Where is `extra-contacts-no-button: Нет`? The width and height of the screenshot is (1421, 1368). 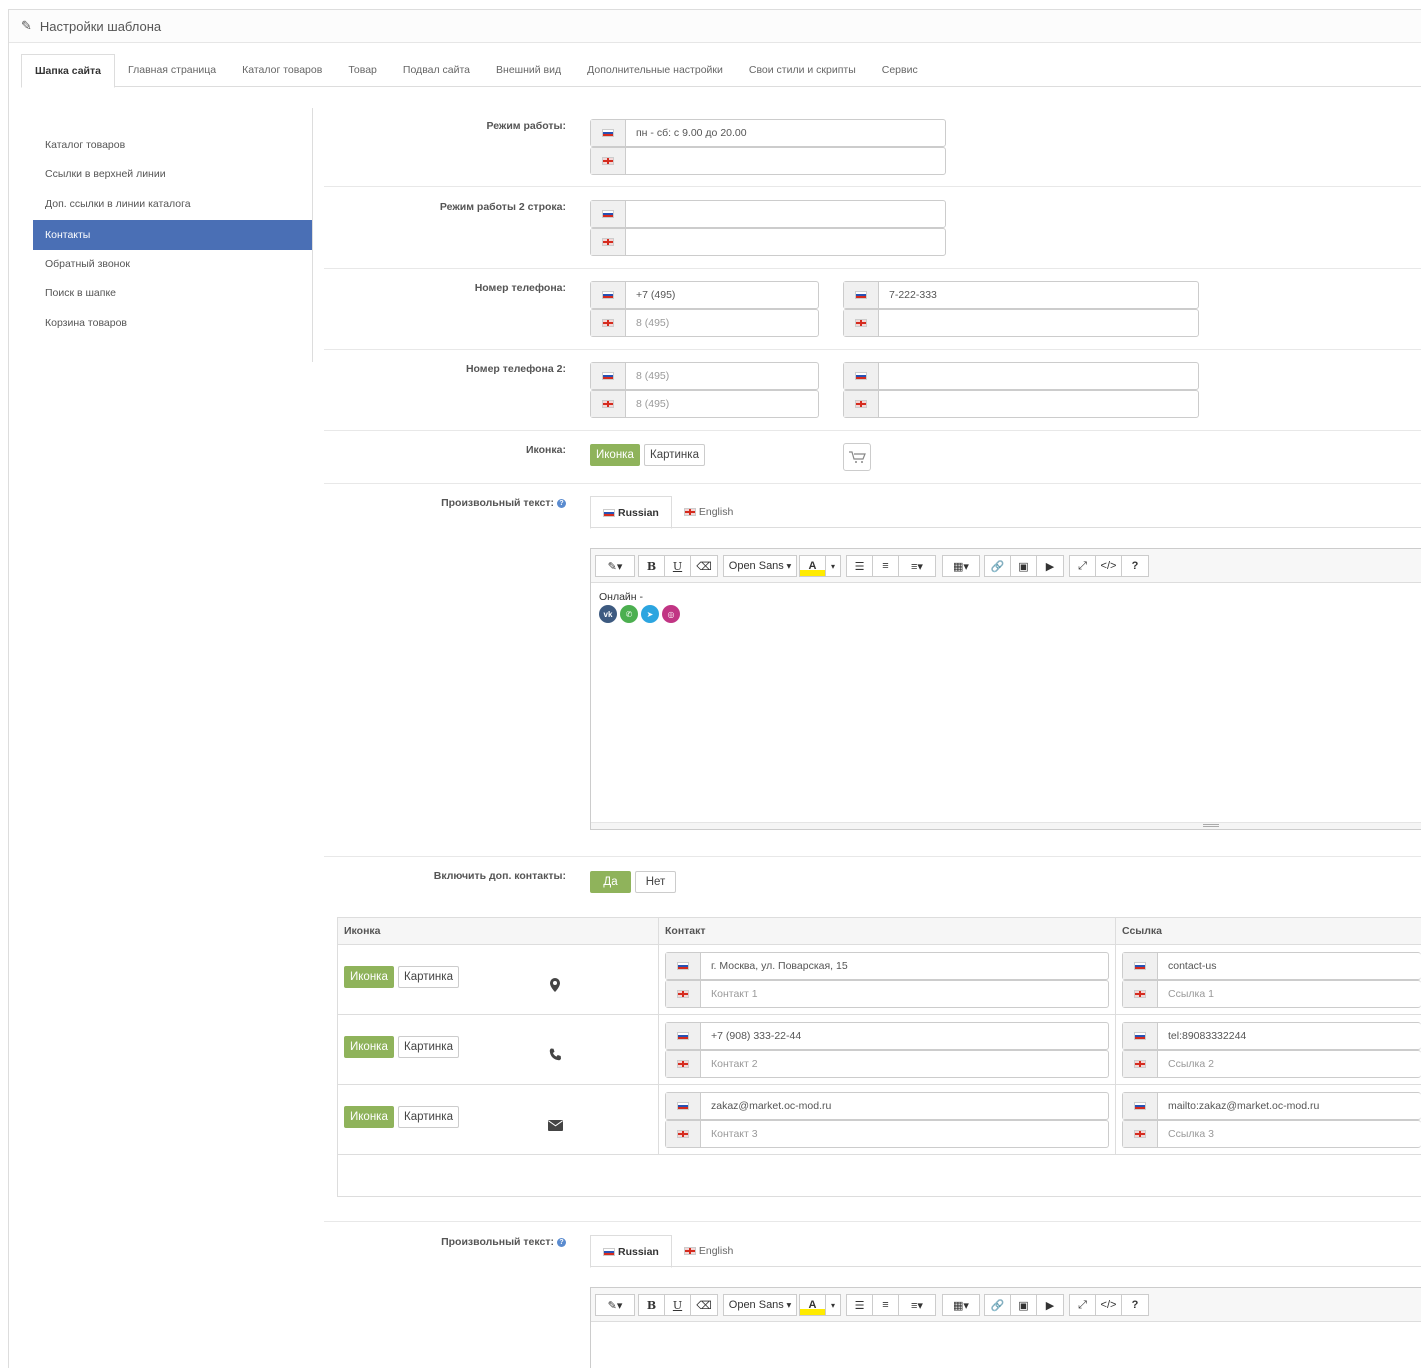 extra-contacts-no-button: Нет is located at coordinates (655, 882).